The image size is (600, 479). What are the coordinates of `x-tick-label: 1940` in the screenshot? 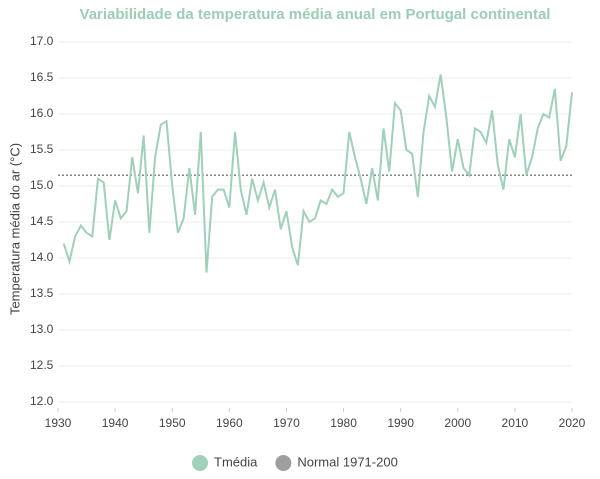 It's located at (115, 423).